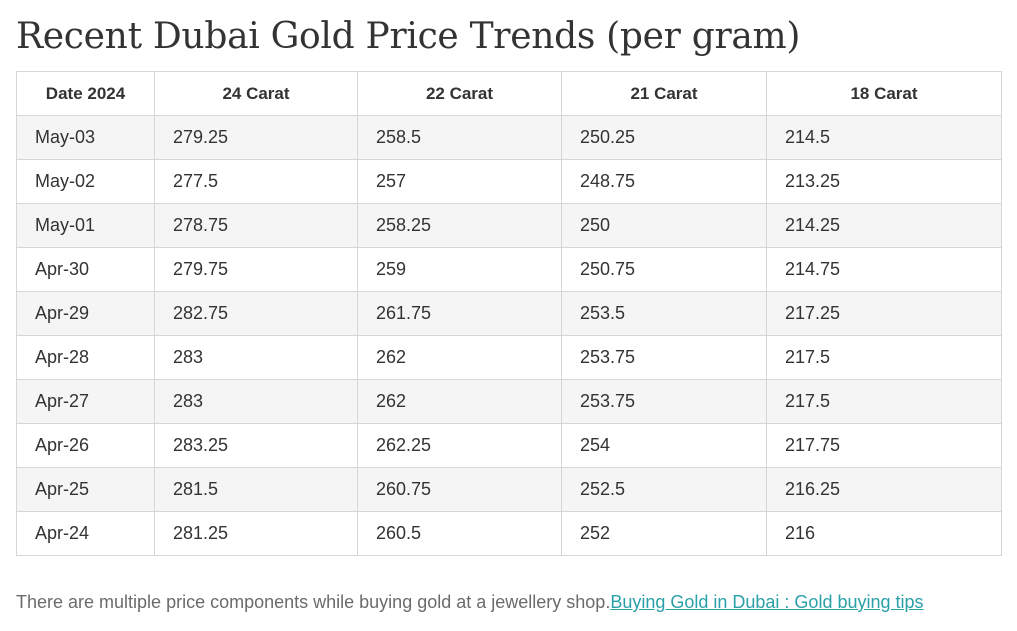  I want to click on cell-22-carat: 259, so click(459, 269).